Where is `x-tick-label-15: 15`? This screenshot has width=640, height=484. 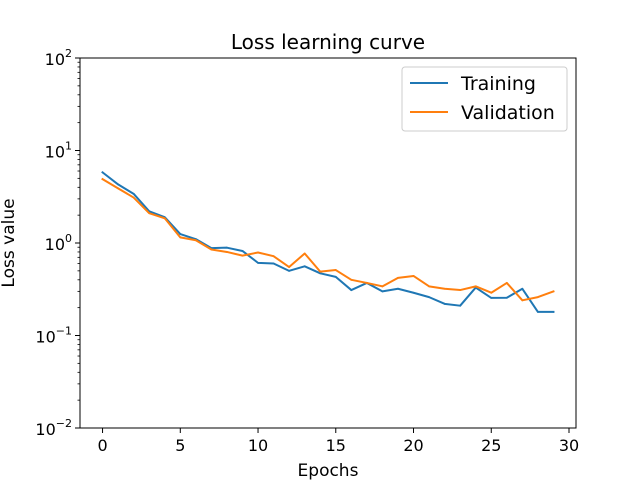 x-tick-label-15: 15 is located at coordinates (336, 445).